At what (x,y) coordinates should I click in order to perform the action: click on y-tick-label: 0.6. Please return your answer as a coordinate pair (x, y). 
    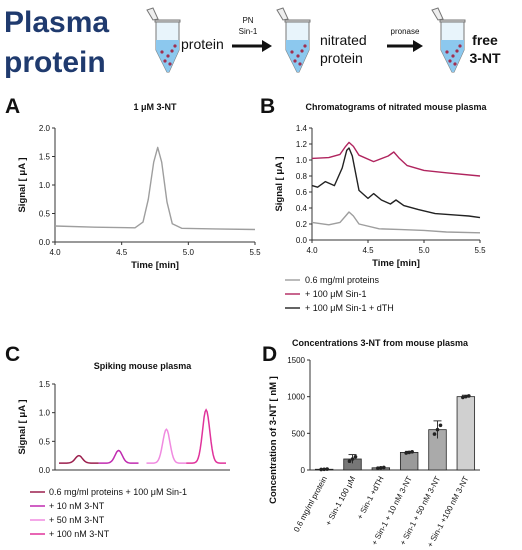
    Looking at the image, I should click on (302, 192).